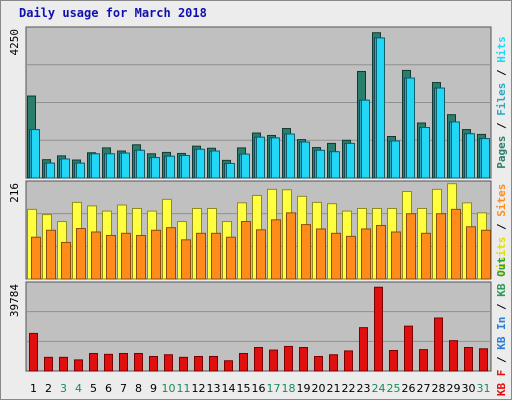 This screenshot has width=512, height=400. Describe the element at coordinates (501, 200) in the screenshot. I see `legend-entry: Sites` at that location.